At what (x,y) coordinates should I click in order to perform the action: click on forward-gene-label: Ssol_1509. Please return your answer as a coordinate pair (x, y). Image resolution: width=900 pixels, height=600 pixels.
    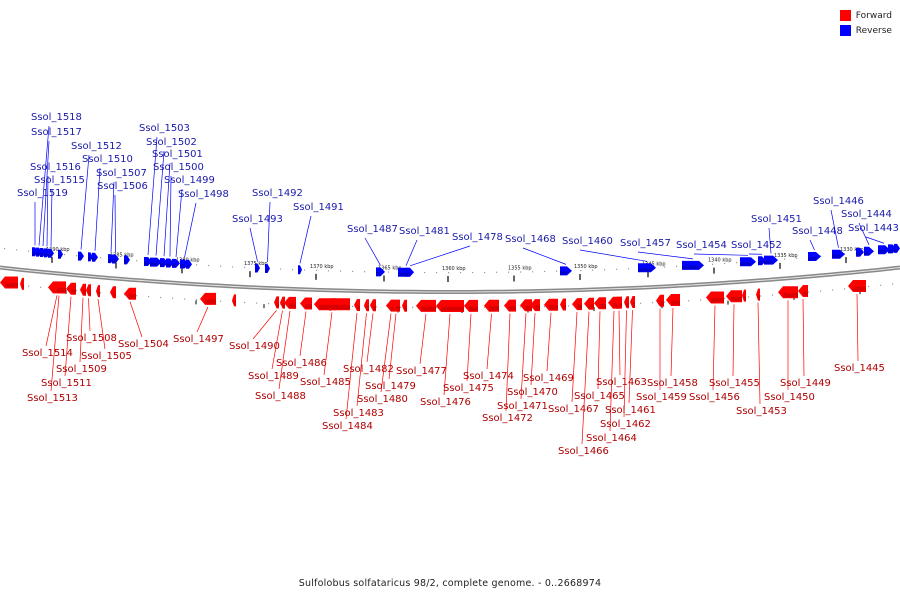
    Looking at the image, I should click on (81, 369).